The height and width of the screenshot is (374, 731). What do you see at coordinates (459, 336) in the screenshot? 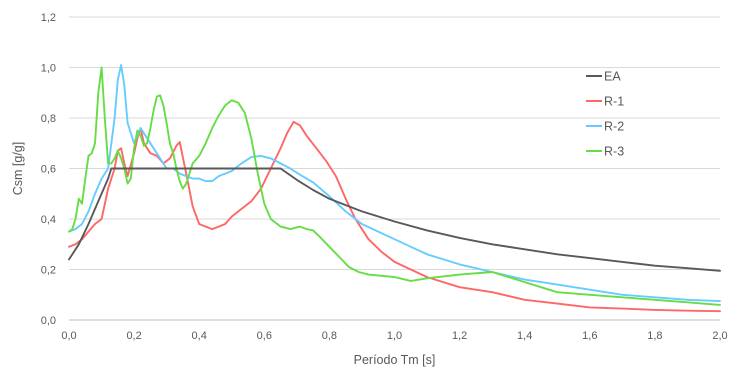
I see `x-tick-label: 1,2` at bounding box center [459, 336].